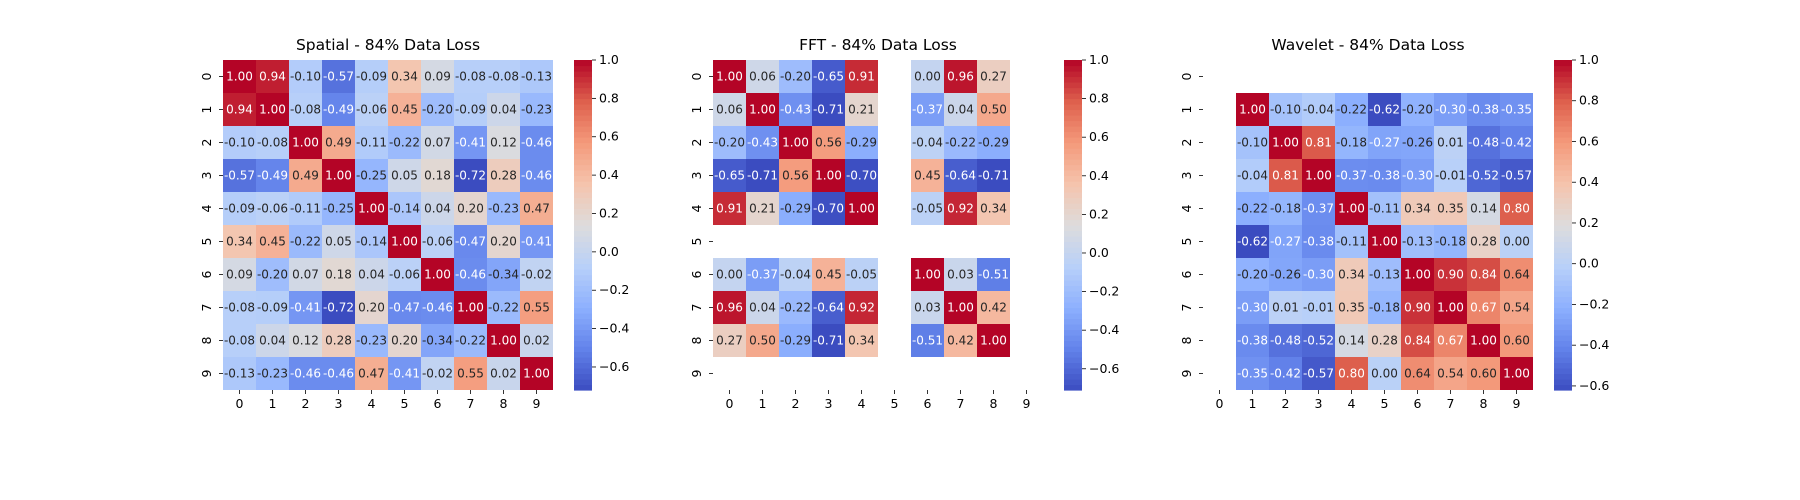  What do you see at coordinates (305, 275) in the screenshot?
I see `cell-value-label: 0.07` at bounding box center [305, 275].